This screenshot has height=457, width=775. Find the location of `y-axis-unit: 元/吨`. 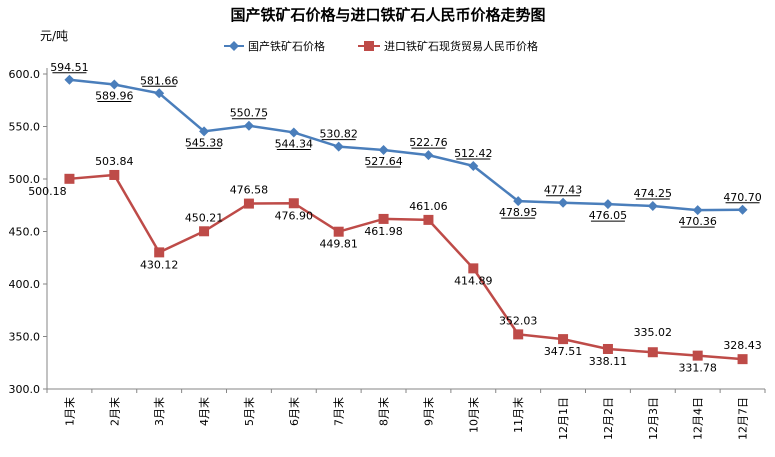

y-axis-unit: 元/吨 is located at coordinates (54, 36).